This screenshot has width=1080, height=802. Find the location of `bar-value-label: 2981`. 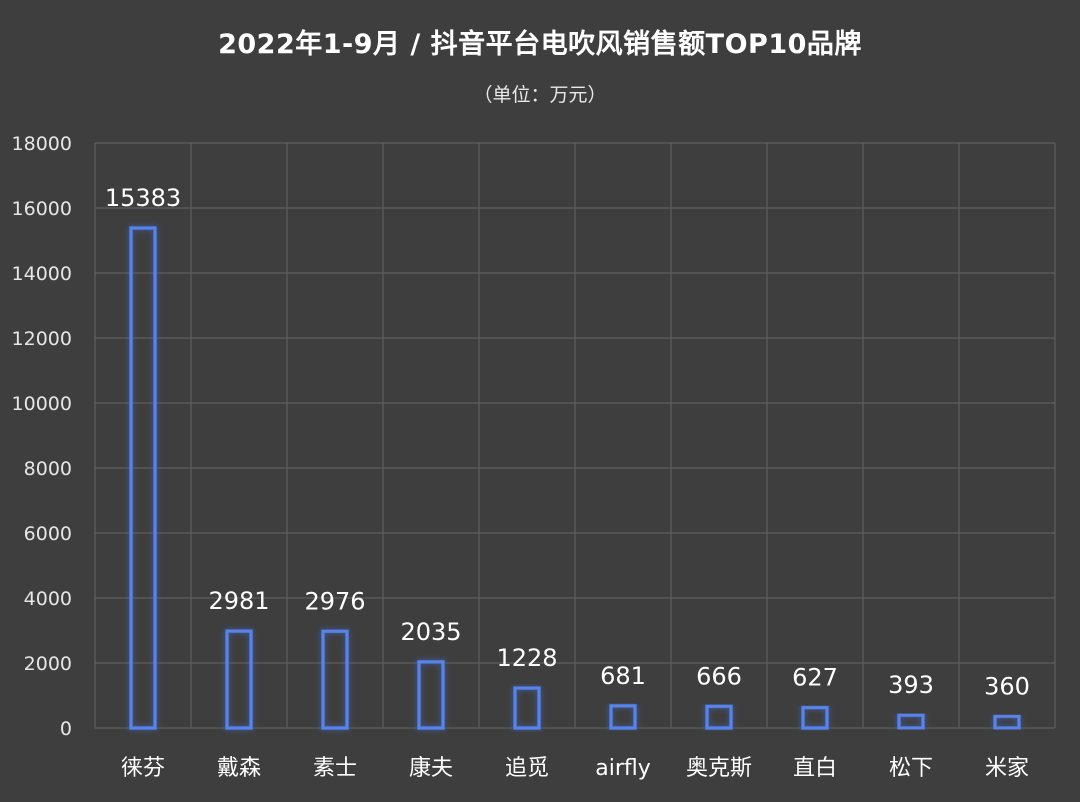

bar-value-label: 2981 is located at coordinates (238, 601).